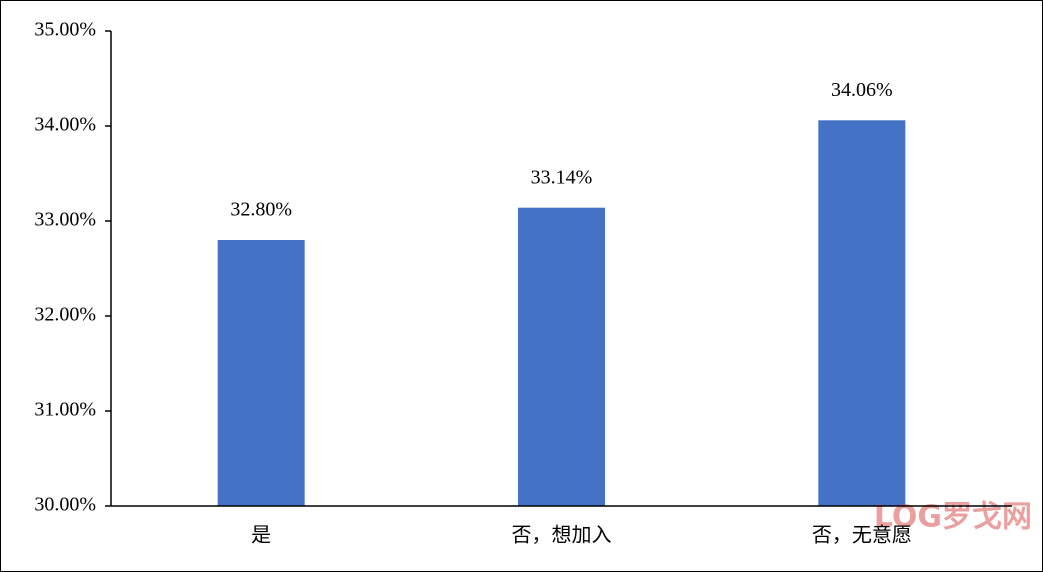  Describe the element at coordinates (862, 90) in the screenshot. I see `value-label: 34.06%` at that location.